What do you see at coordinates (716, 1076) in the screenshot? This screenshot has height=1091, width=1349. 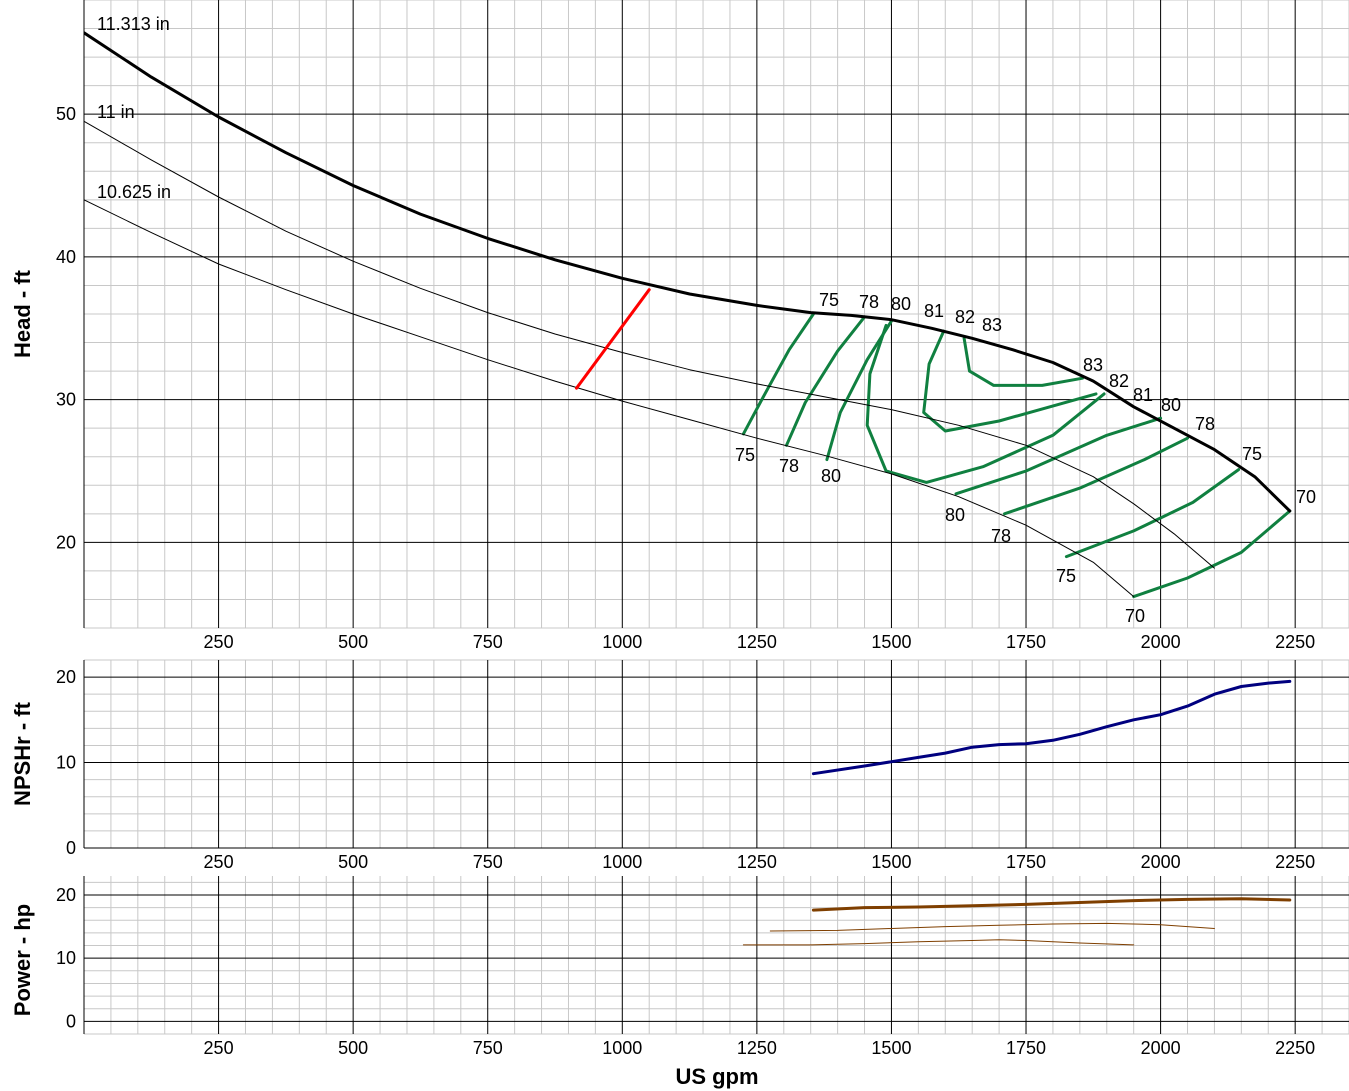 I see `x-axis-title: US gpm` at bounding box center [716, 1076].